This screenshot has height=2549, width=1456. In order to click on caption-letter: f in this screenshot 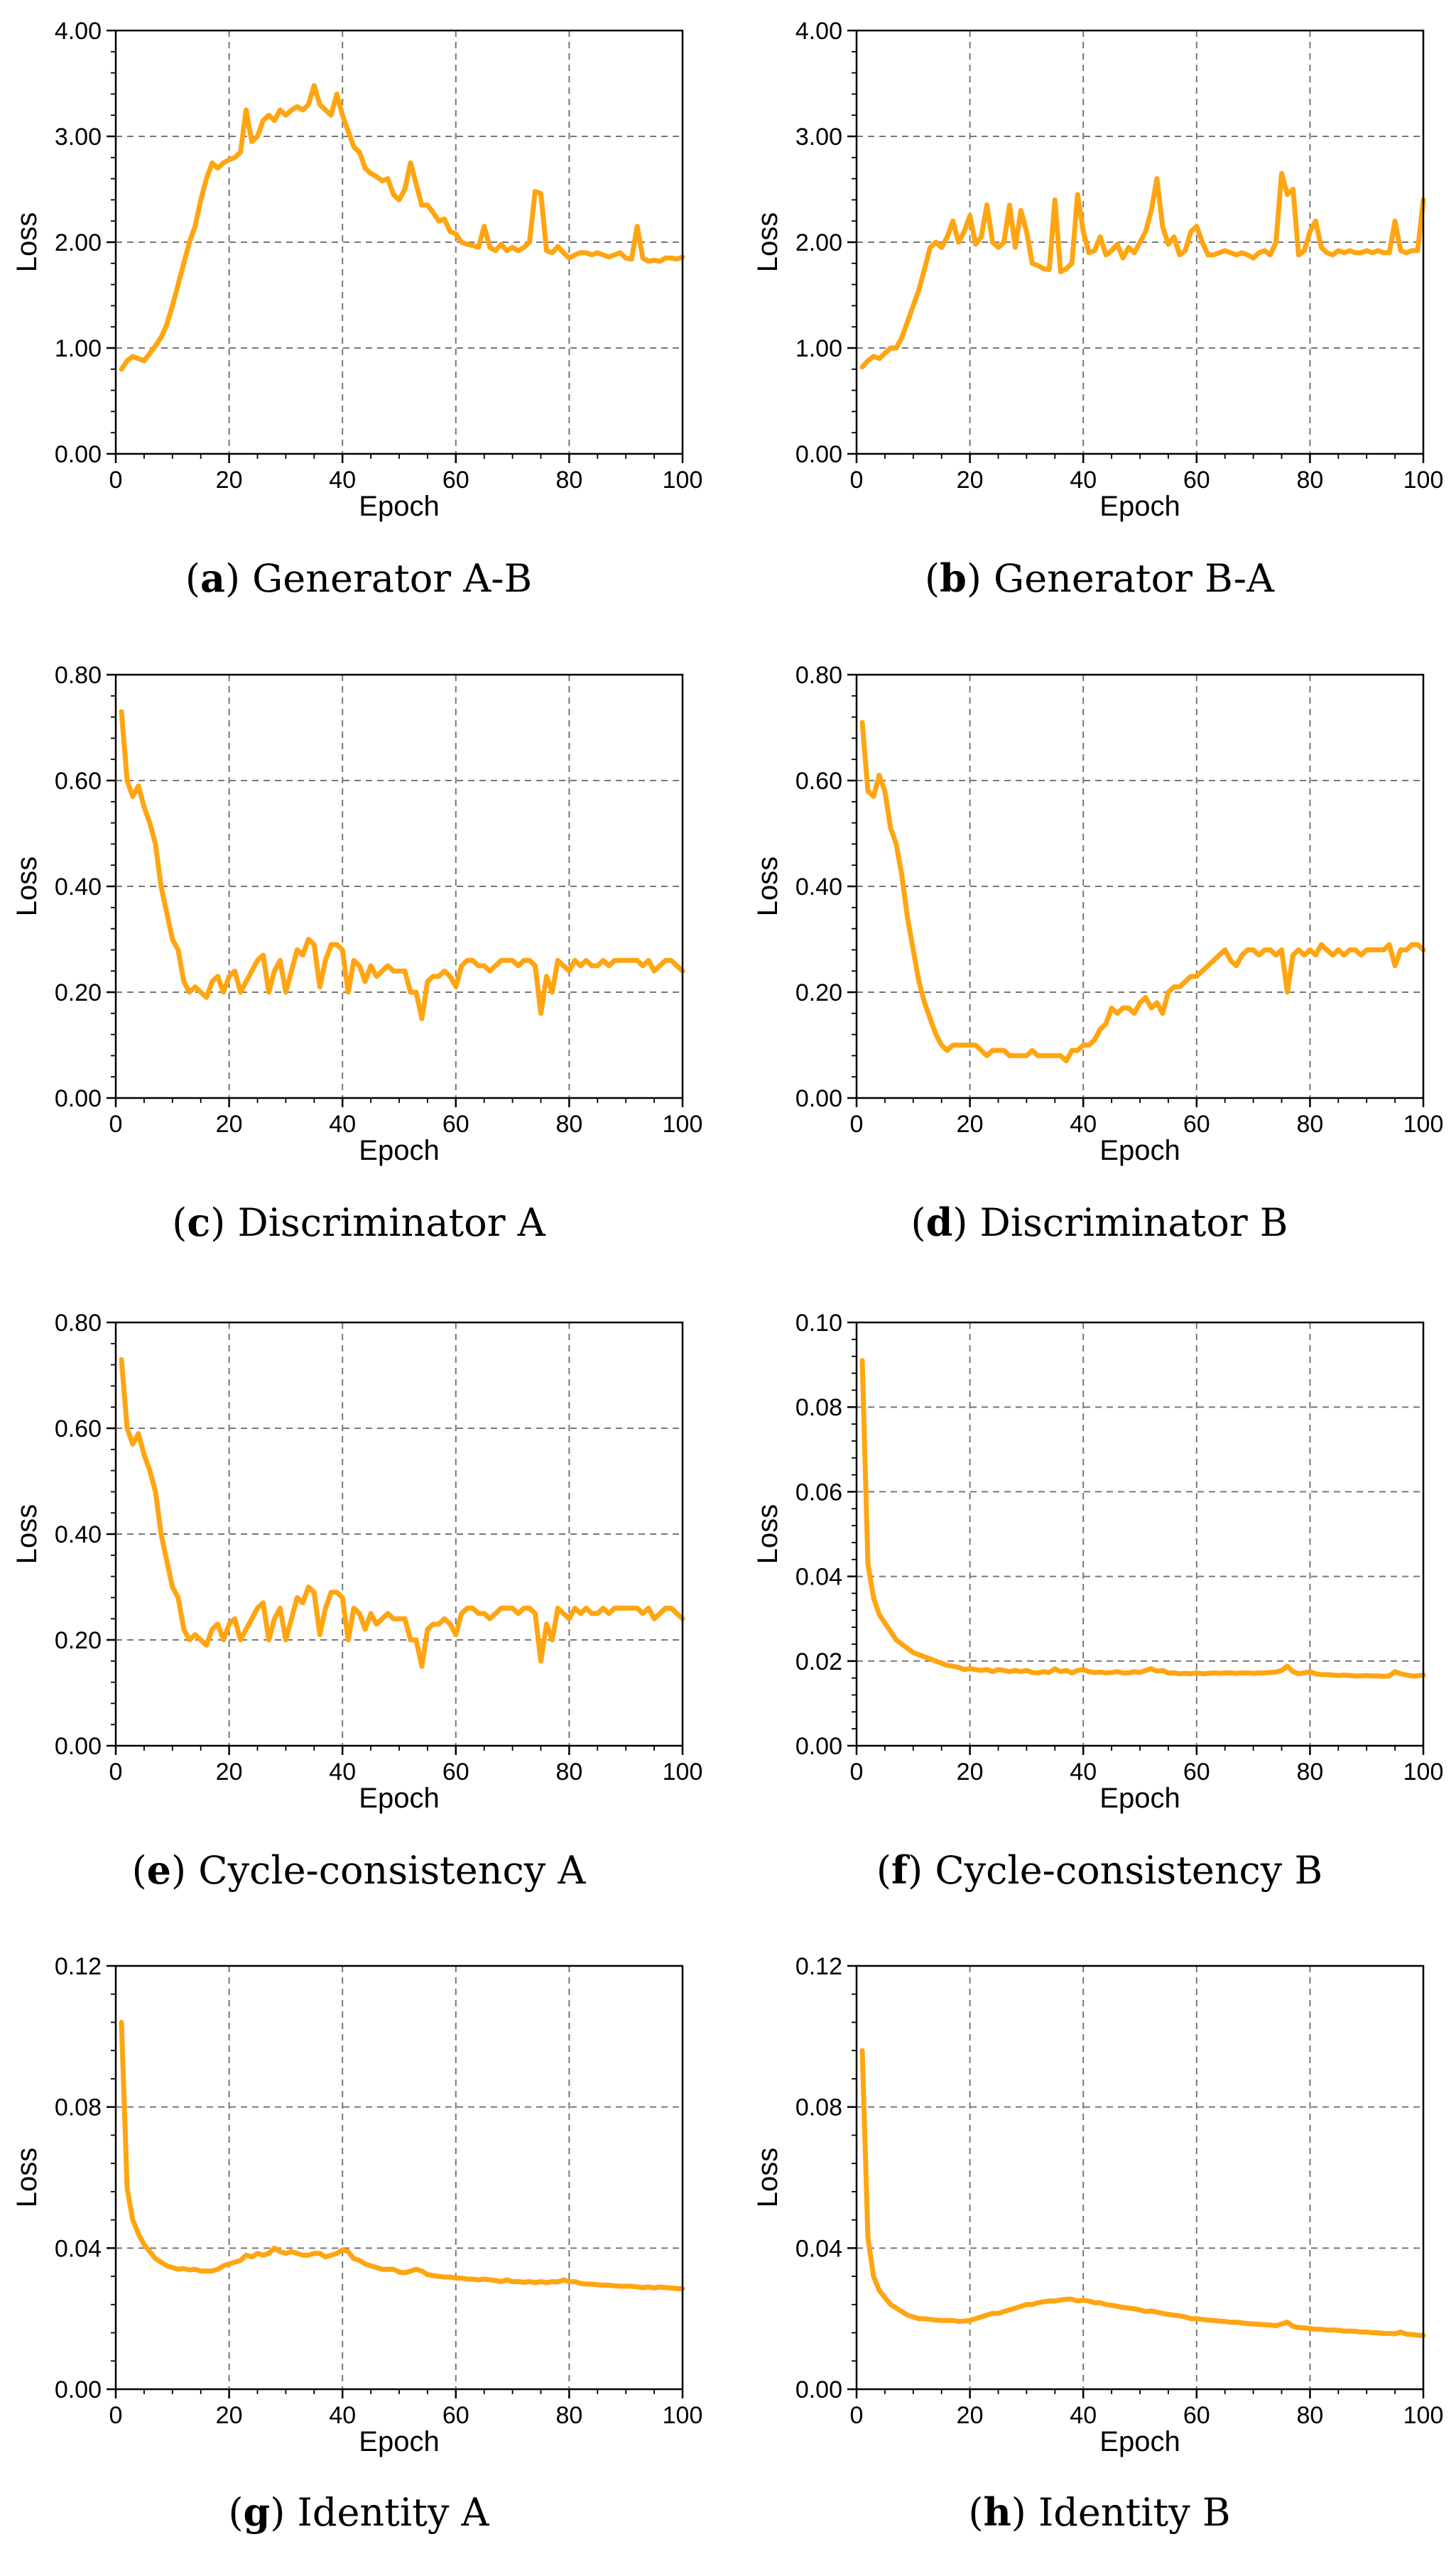, I will do `click(901, 1870)`.